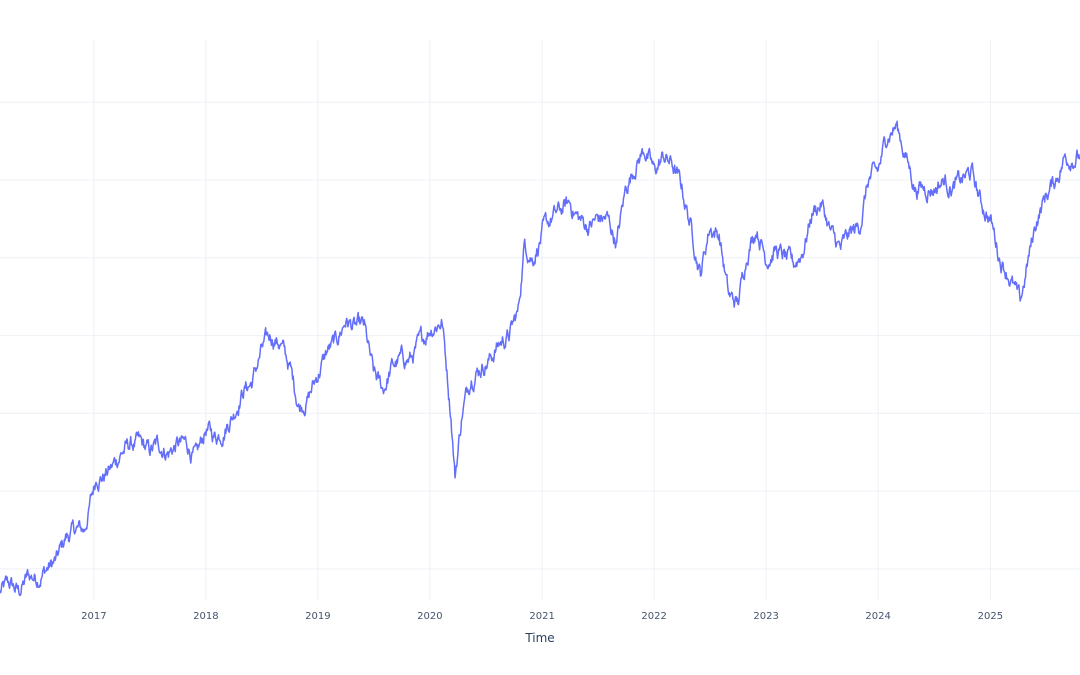 The height and width of the screenshot is (675, 1080). I want to click on x-tick-label: 2017, so click(93, 616).